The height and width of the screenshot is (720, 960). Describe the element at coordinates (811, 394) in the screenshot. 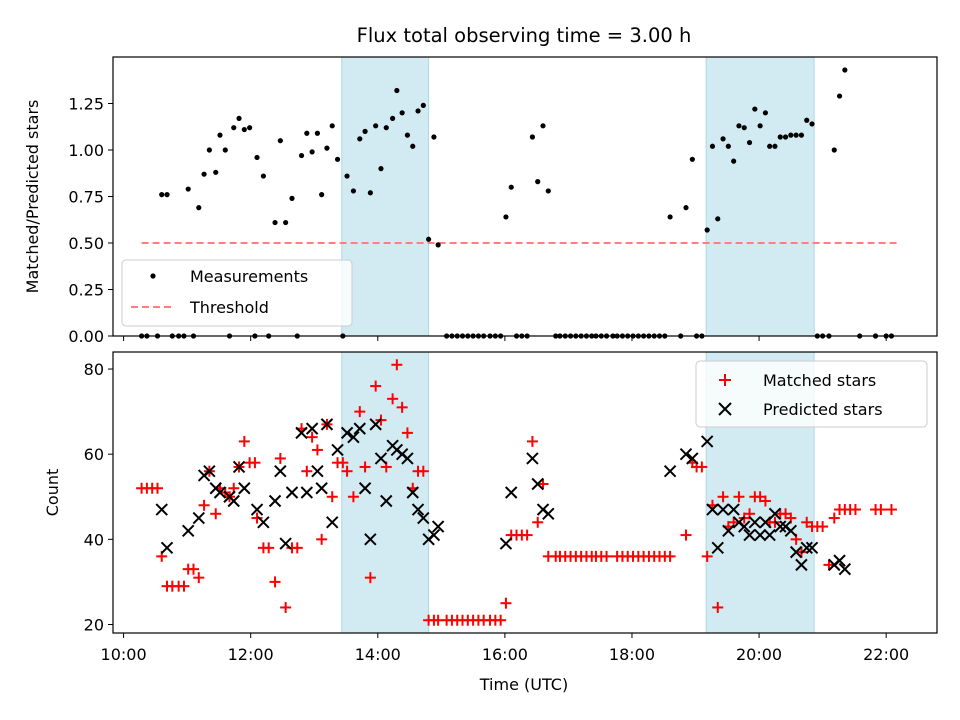

I see `bottom-legend: Matched stars Predicted stars` at that location.